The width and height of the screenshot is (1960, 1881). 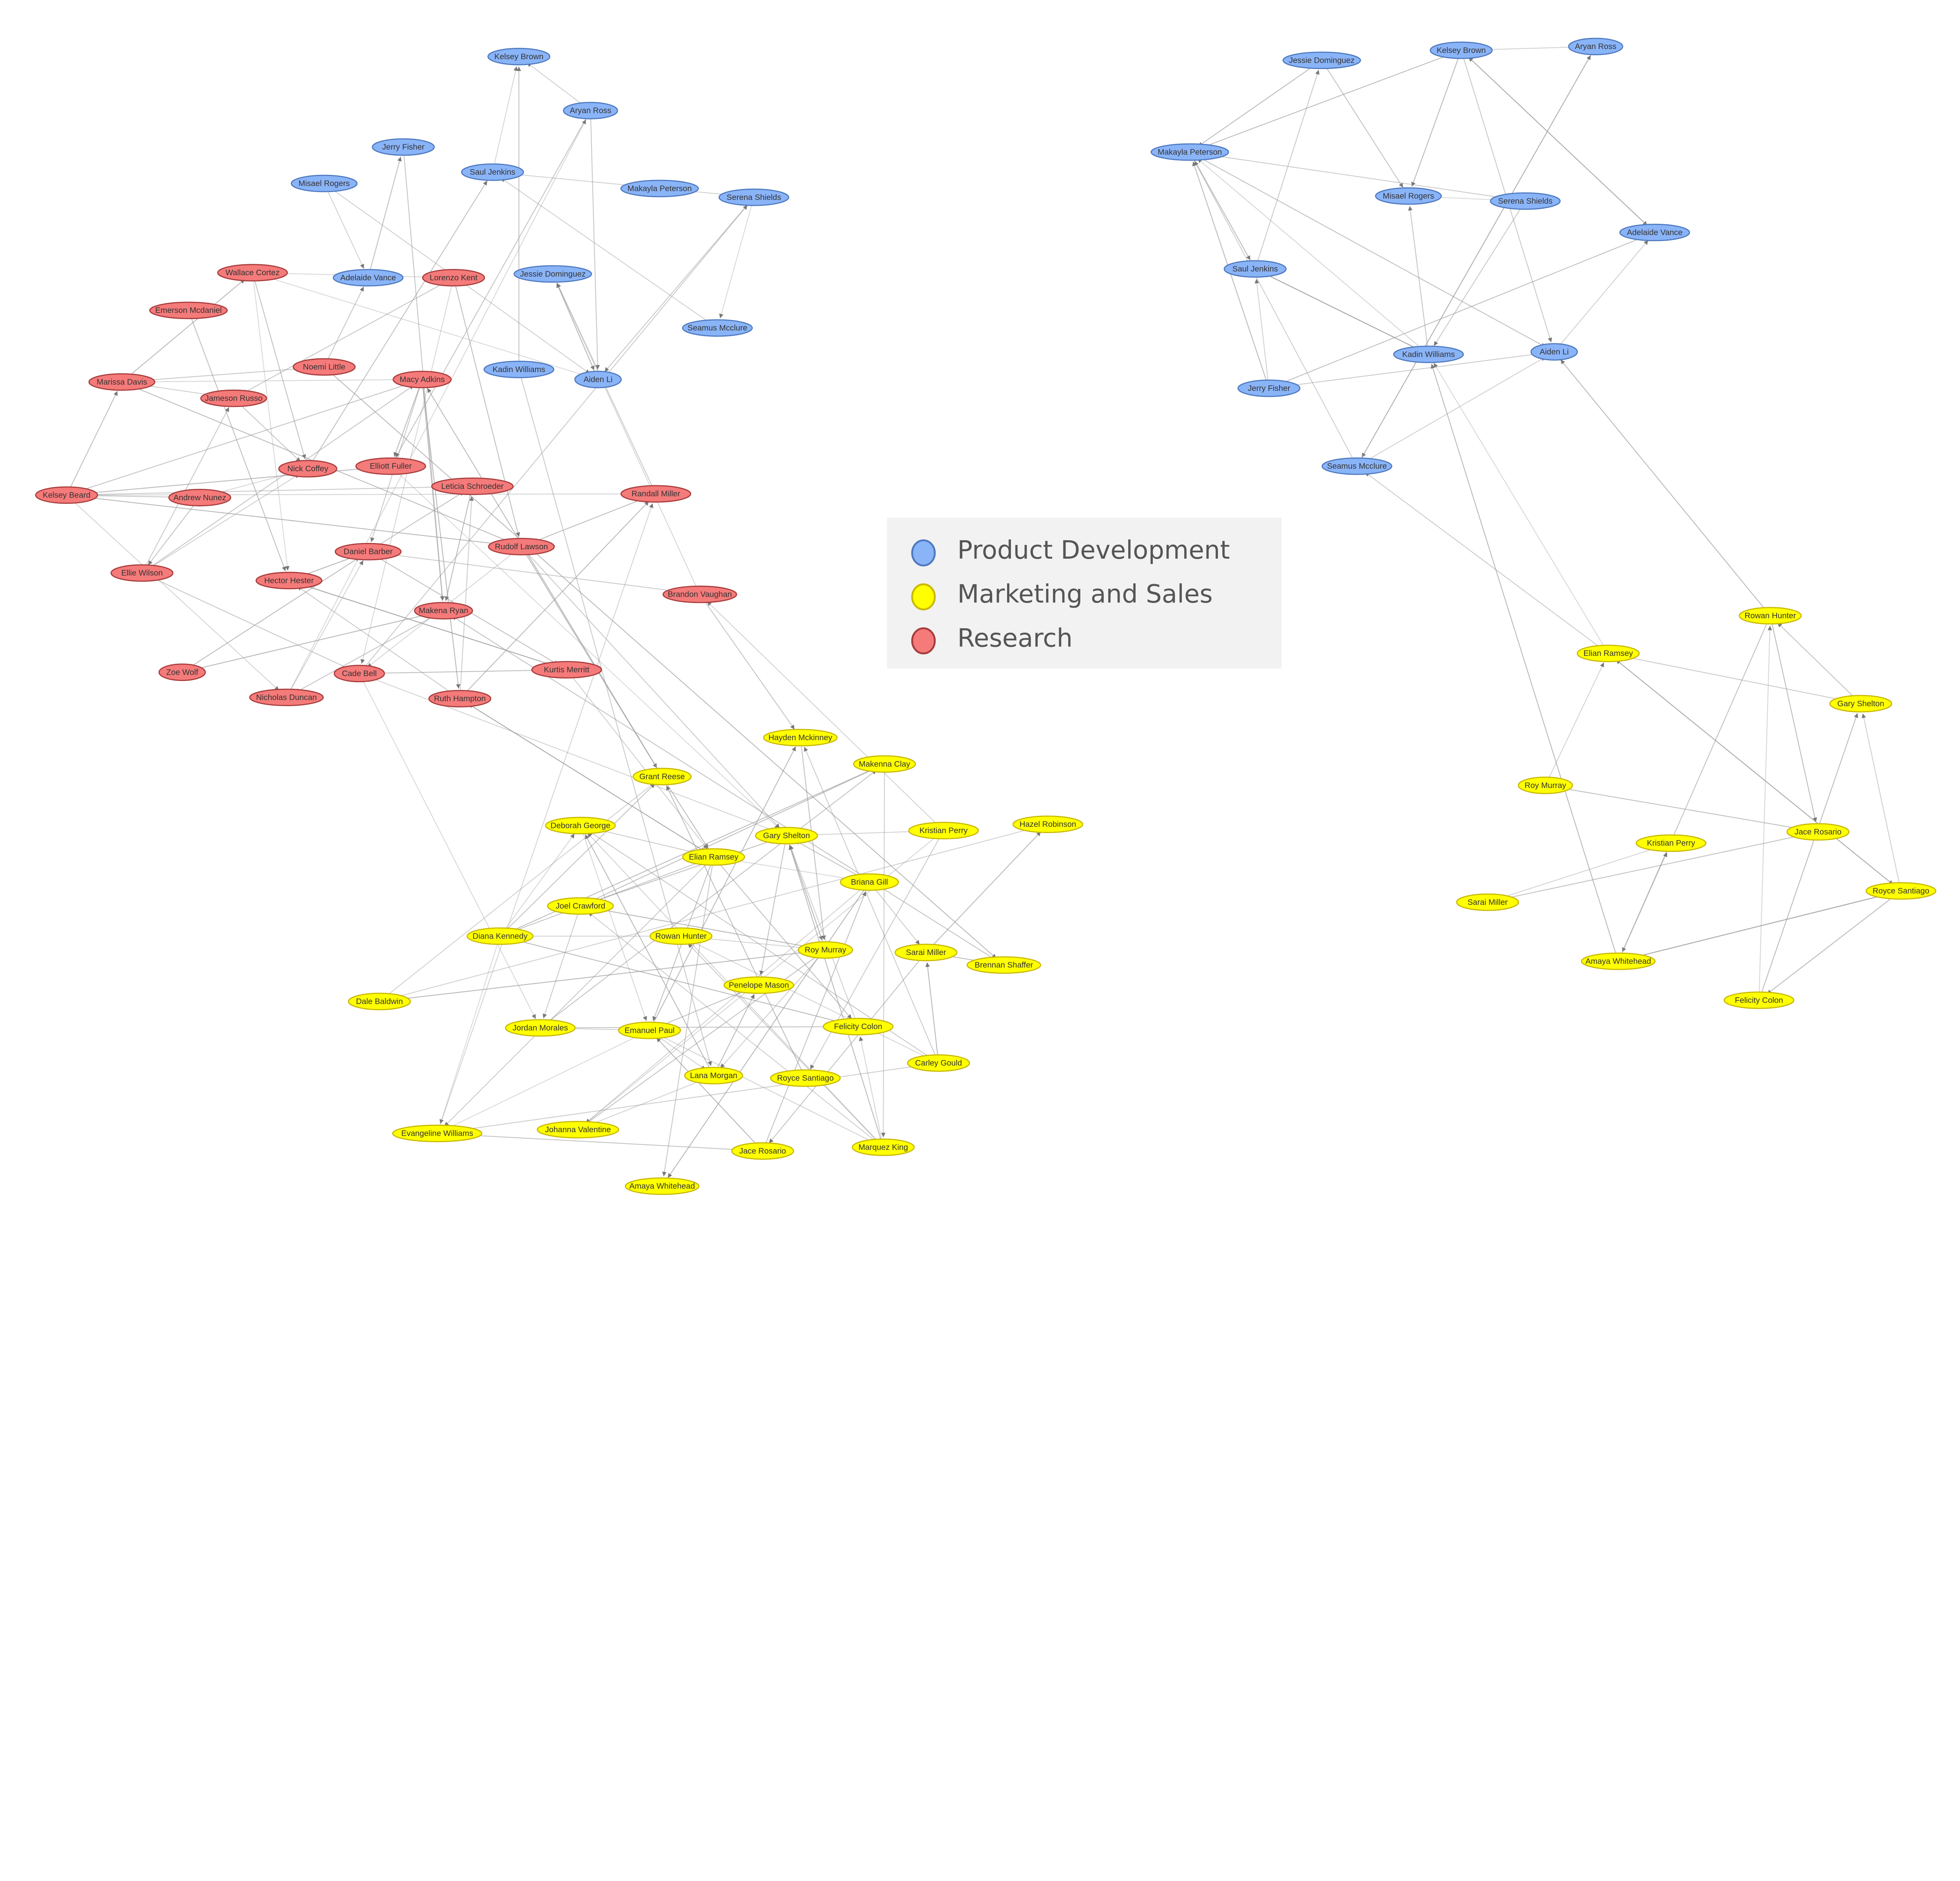 What do you see at coordinates (540, 1028) in the screenshot?
I see `node-jordan-morales: Jordan Morales` at bounding box center [540, 1028].